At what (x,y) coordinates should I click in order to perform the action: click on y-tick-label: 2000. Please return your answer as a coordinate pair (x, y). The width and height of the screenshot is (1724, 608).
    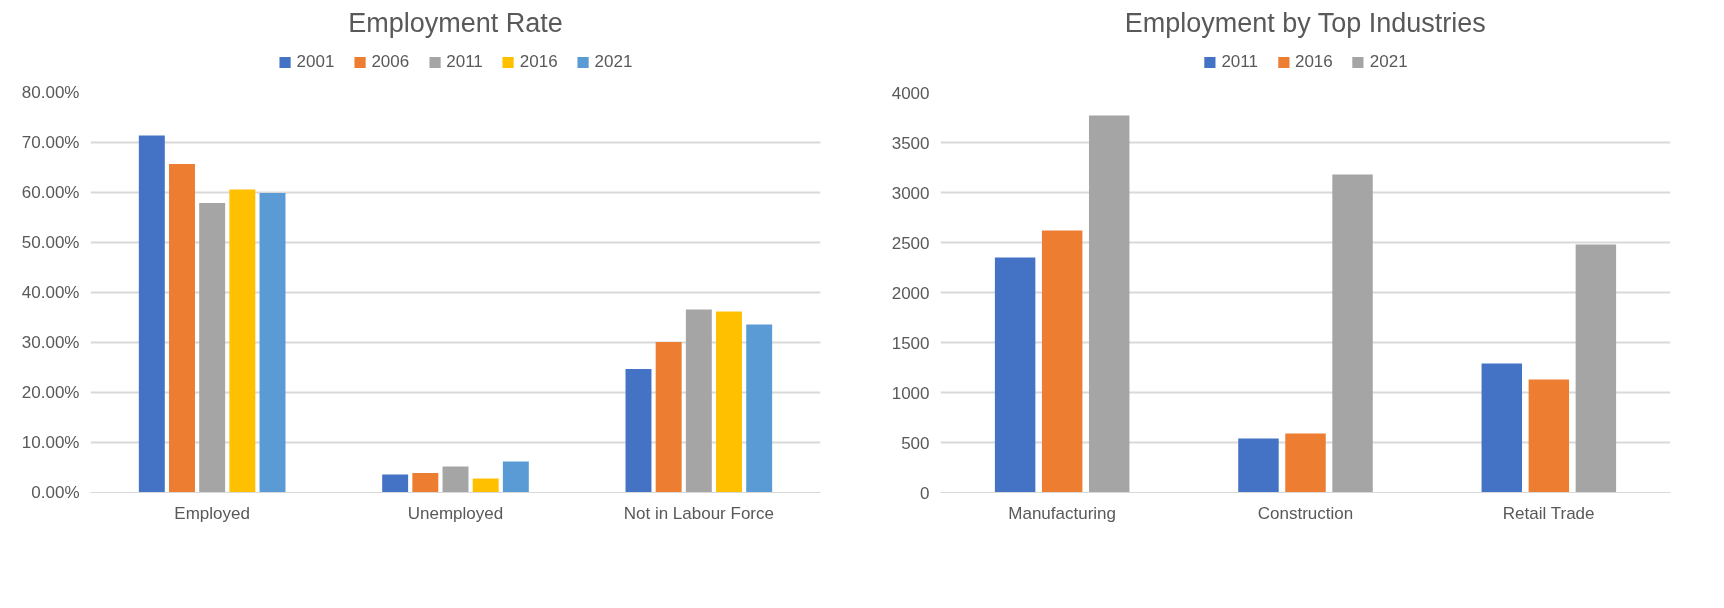
    Looking at the image, I should click on (910, 293).